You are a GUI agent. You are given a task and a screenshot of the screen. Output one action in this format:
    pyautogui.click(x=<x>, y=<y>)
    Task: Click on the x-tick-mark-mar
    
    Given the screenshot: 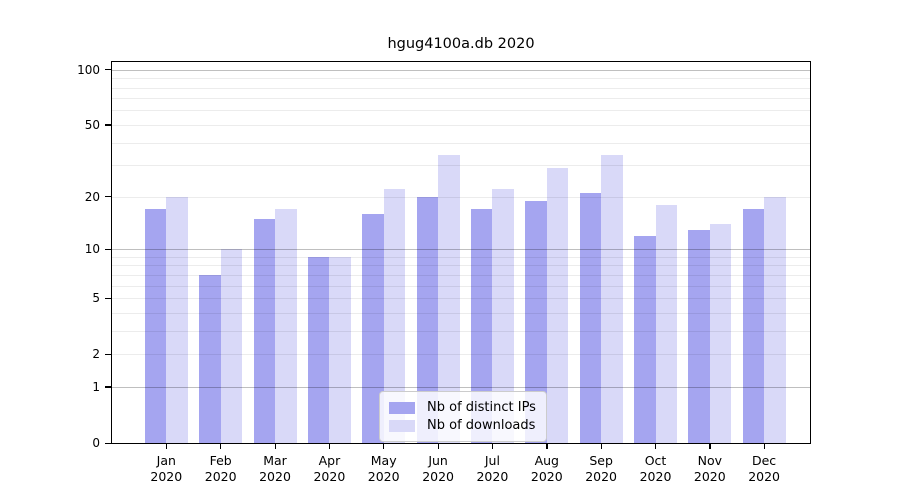 What is the action you would take?
    pyautogui.click(x=275, y=446)
    